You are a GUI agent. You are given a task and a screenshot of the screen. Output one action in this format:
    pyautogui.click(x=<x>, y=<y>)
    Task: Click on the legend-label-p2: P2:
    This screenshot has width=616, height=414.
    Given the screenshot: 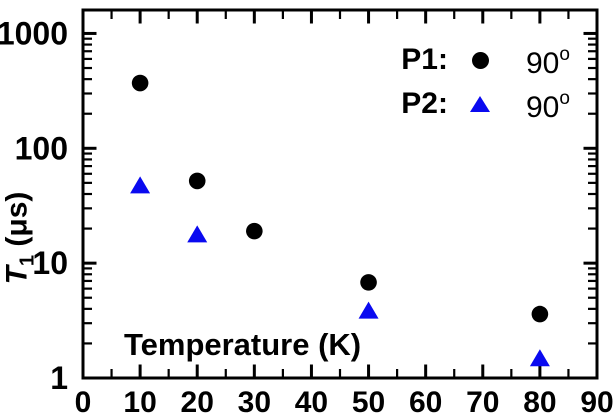 What is the action you would take?
    pyautogui.click(x=424, y=103)
    